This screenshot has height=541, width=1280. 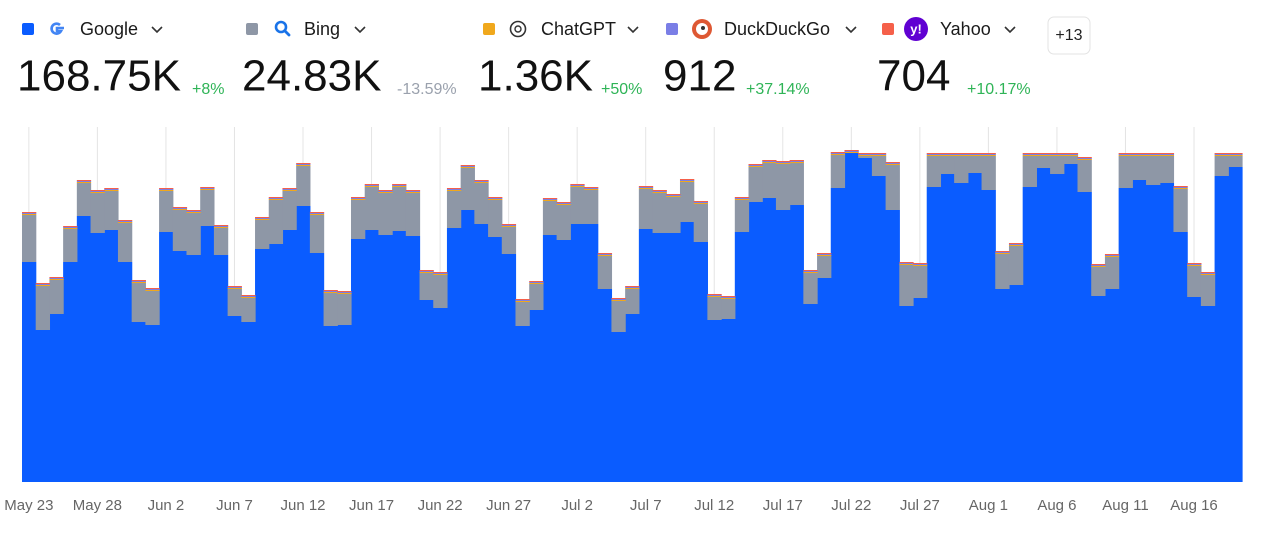 I want to click on x-tick-label: Jun 17, so click(x=371, y=505).